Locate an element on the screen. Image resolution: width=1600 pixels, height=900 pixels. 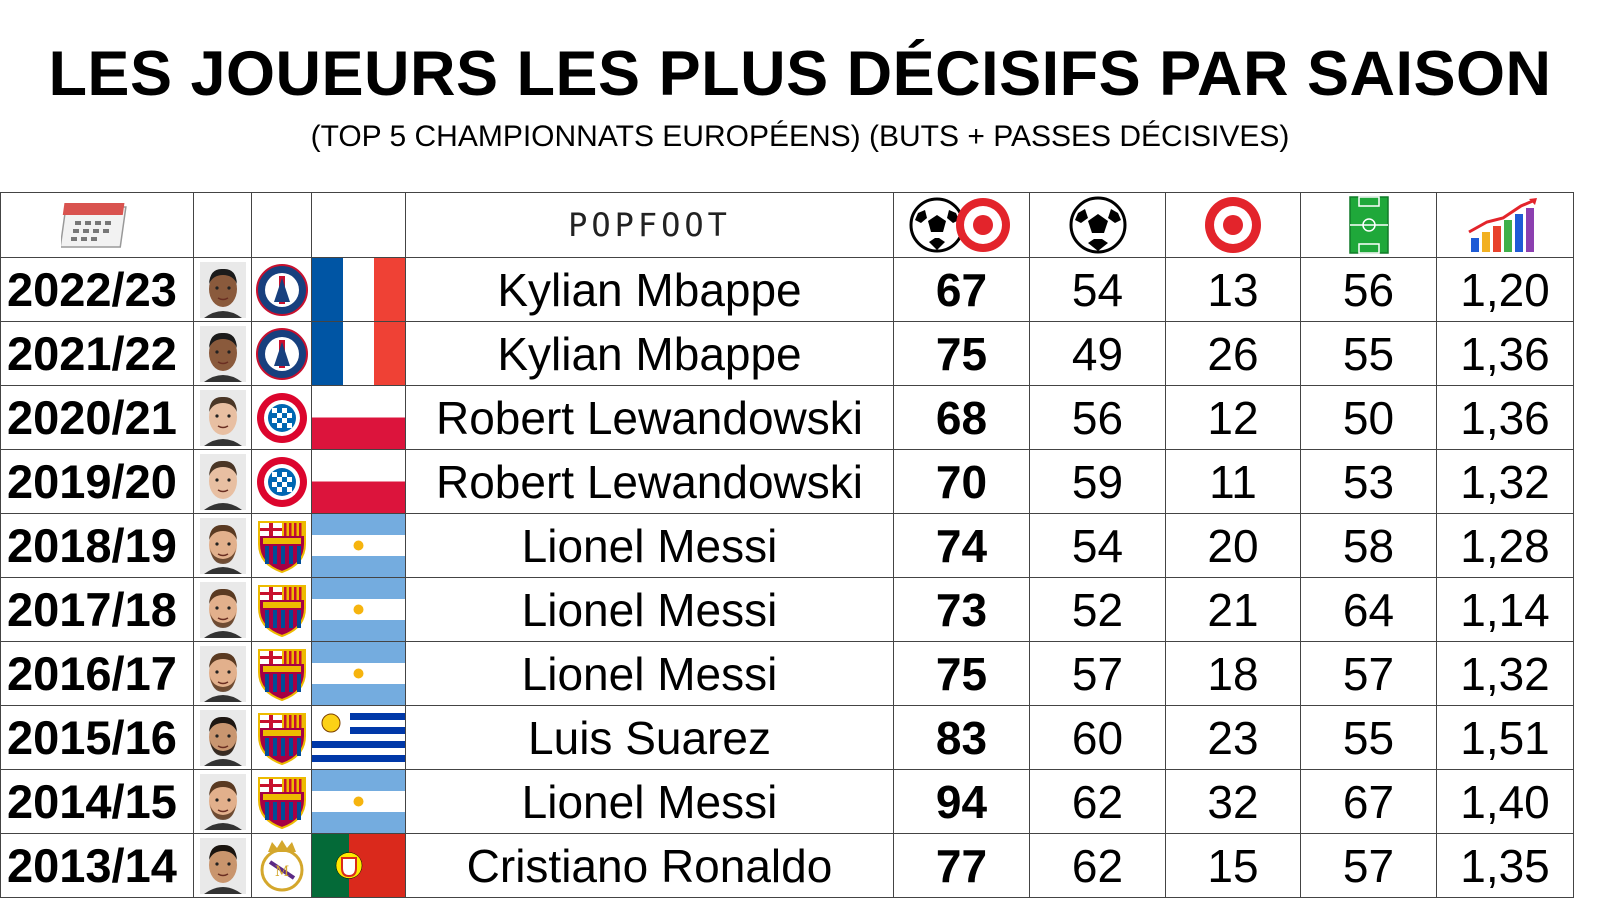
page-title: LES JOUEURS LES PLUS DÉCISIFS PAR SAISON is located at coordinates (800, 74).